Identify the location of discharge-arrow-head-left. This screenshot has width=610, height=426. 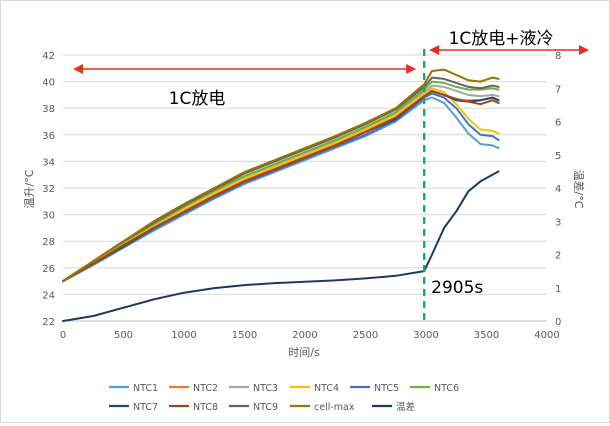
(78, 69).